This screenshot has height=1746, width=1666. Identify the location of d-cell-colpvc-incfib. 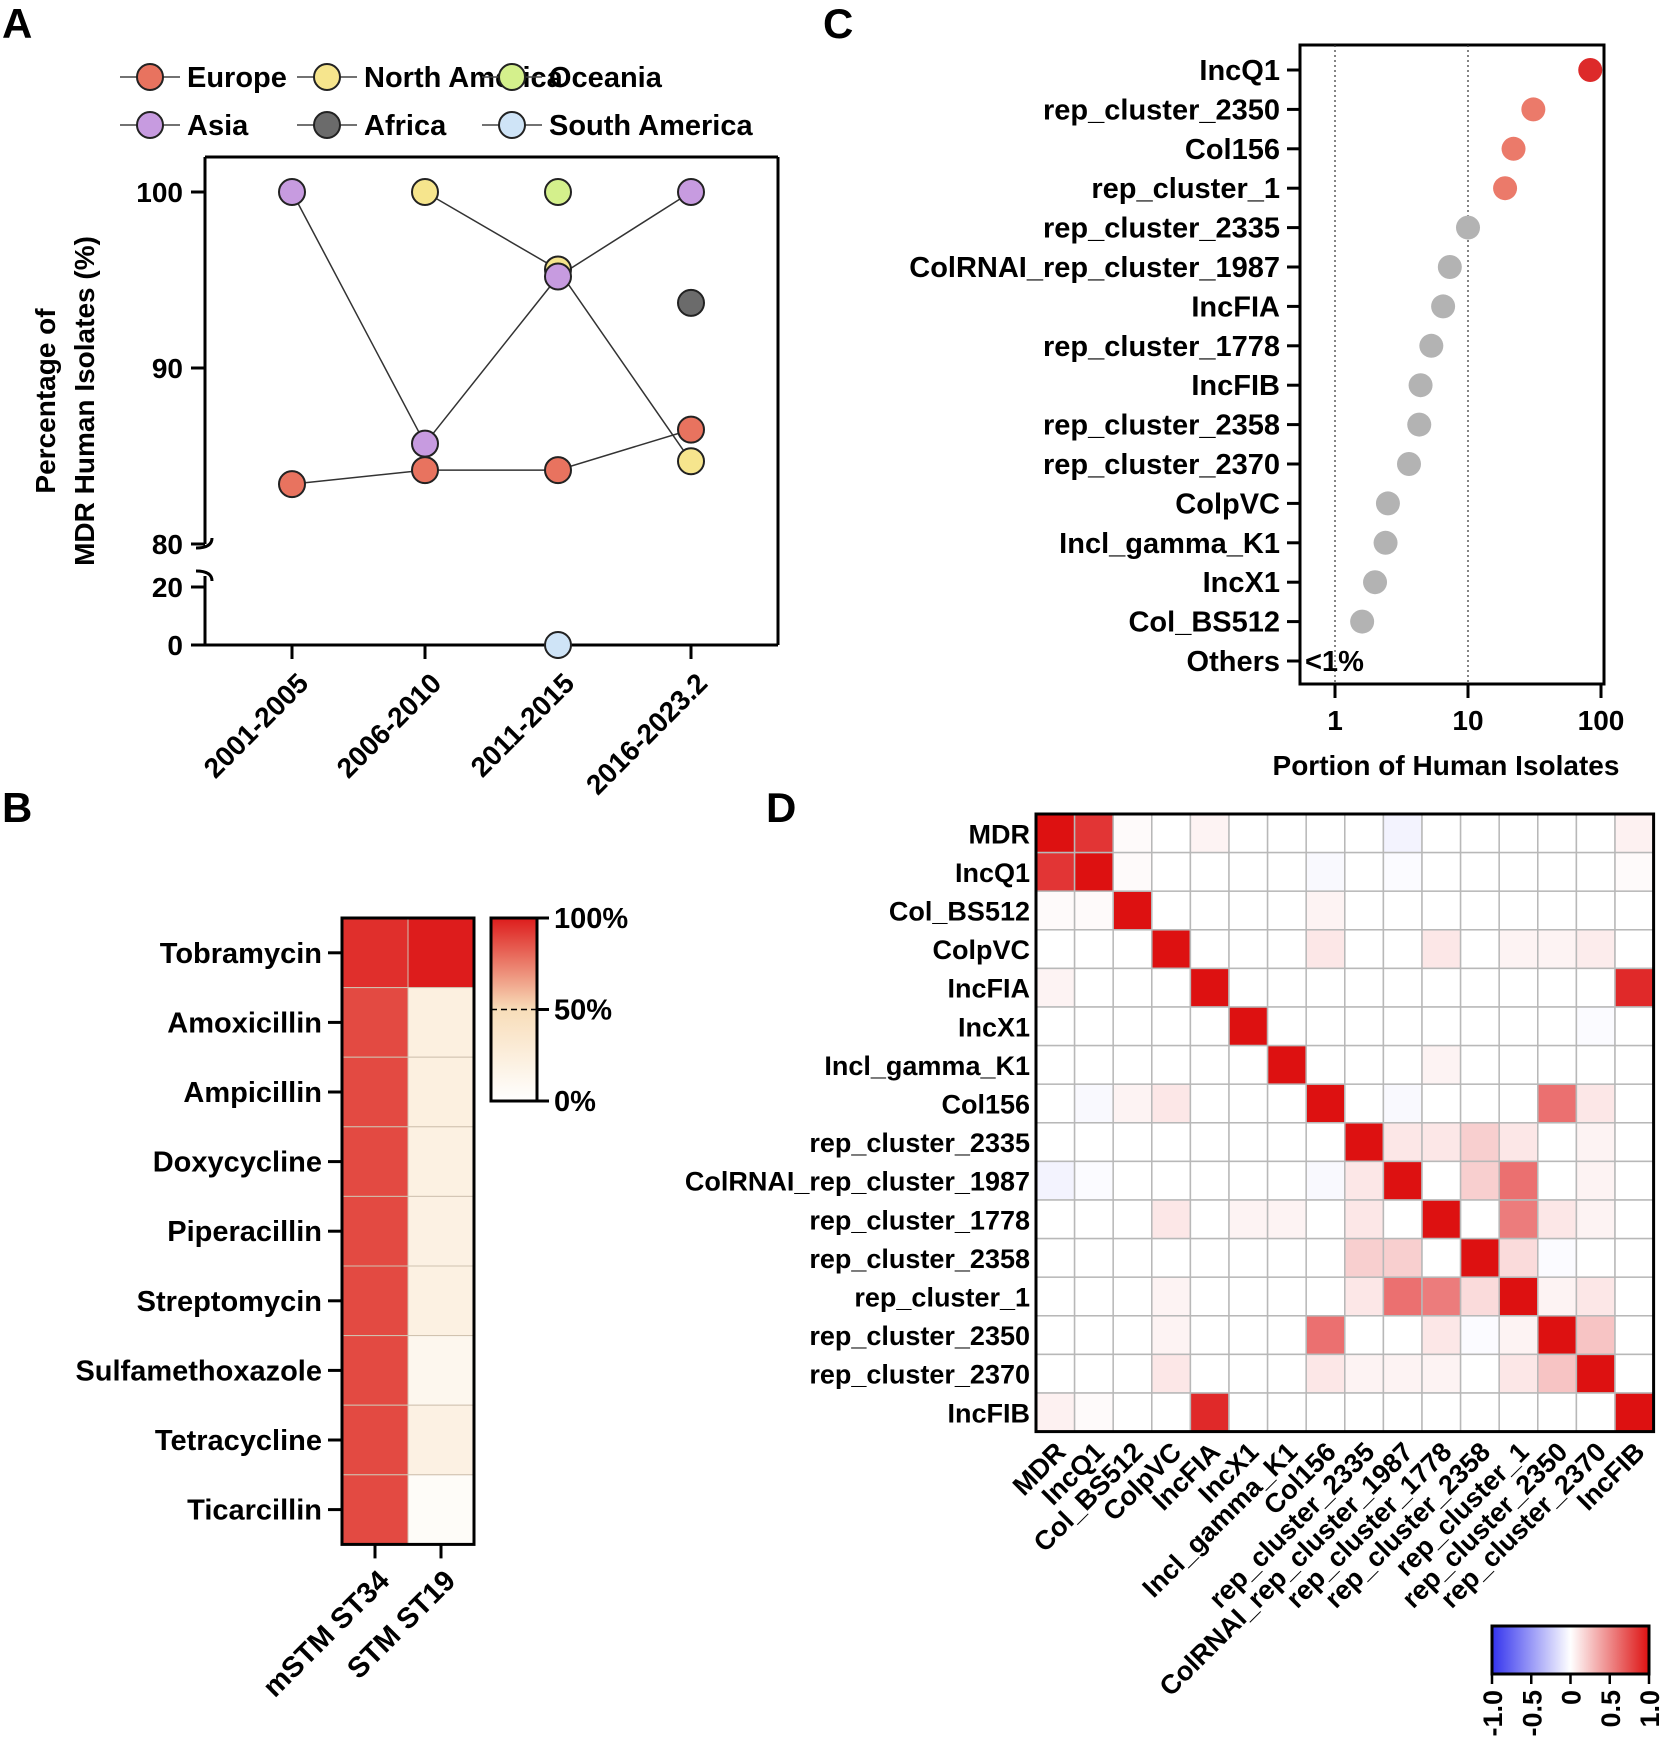
(1634, 949).